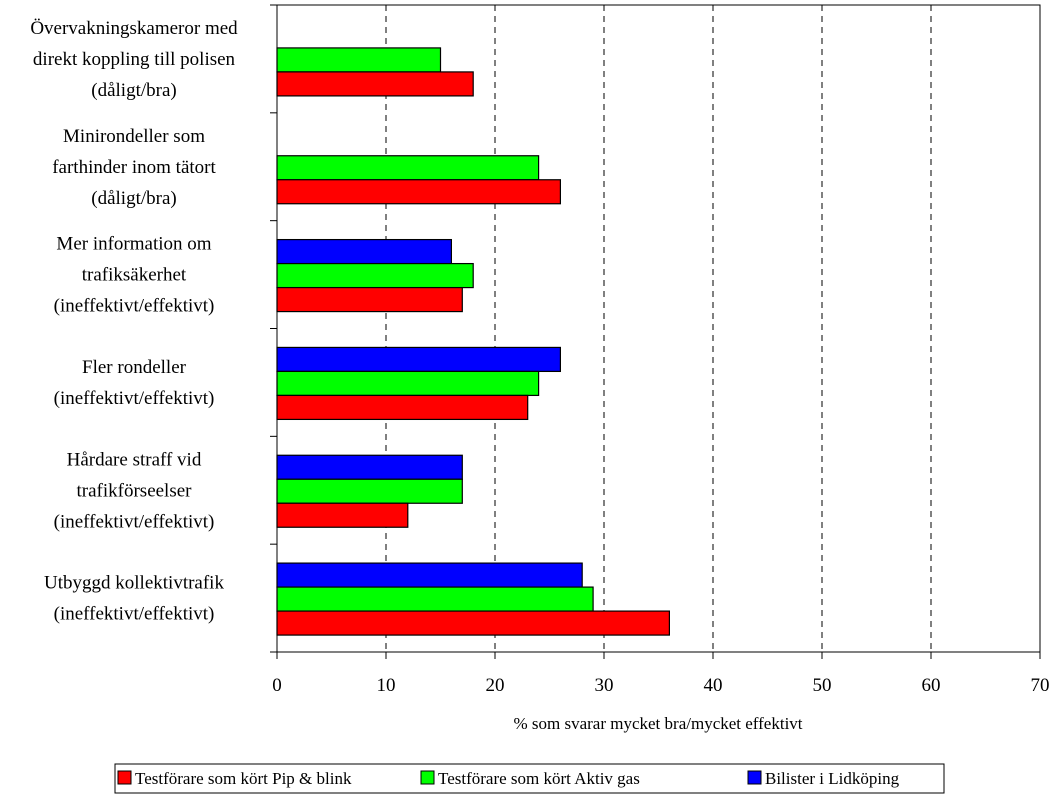 The width and height of the screenshot is (1058, 796). Describe the element at coordinates (134, 275) in the screenshot. I see `category-label: trafiksäkerhet` at that location.